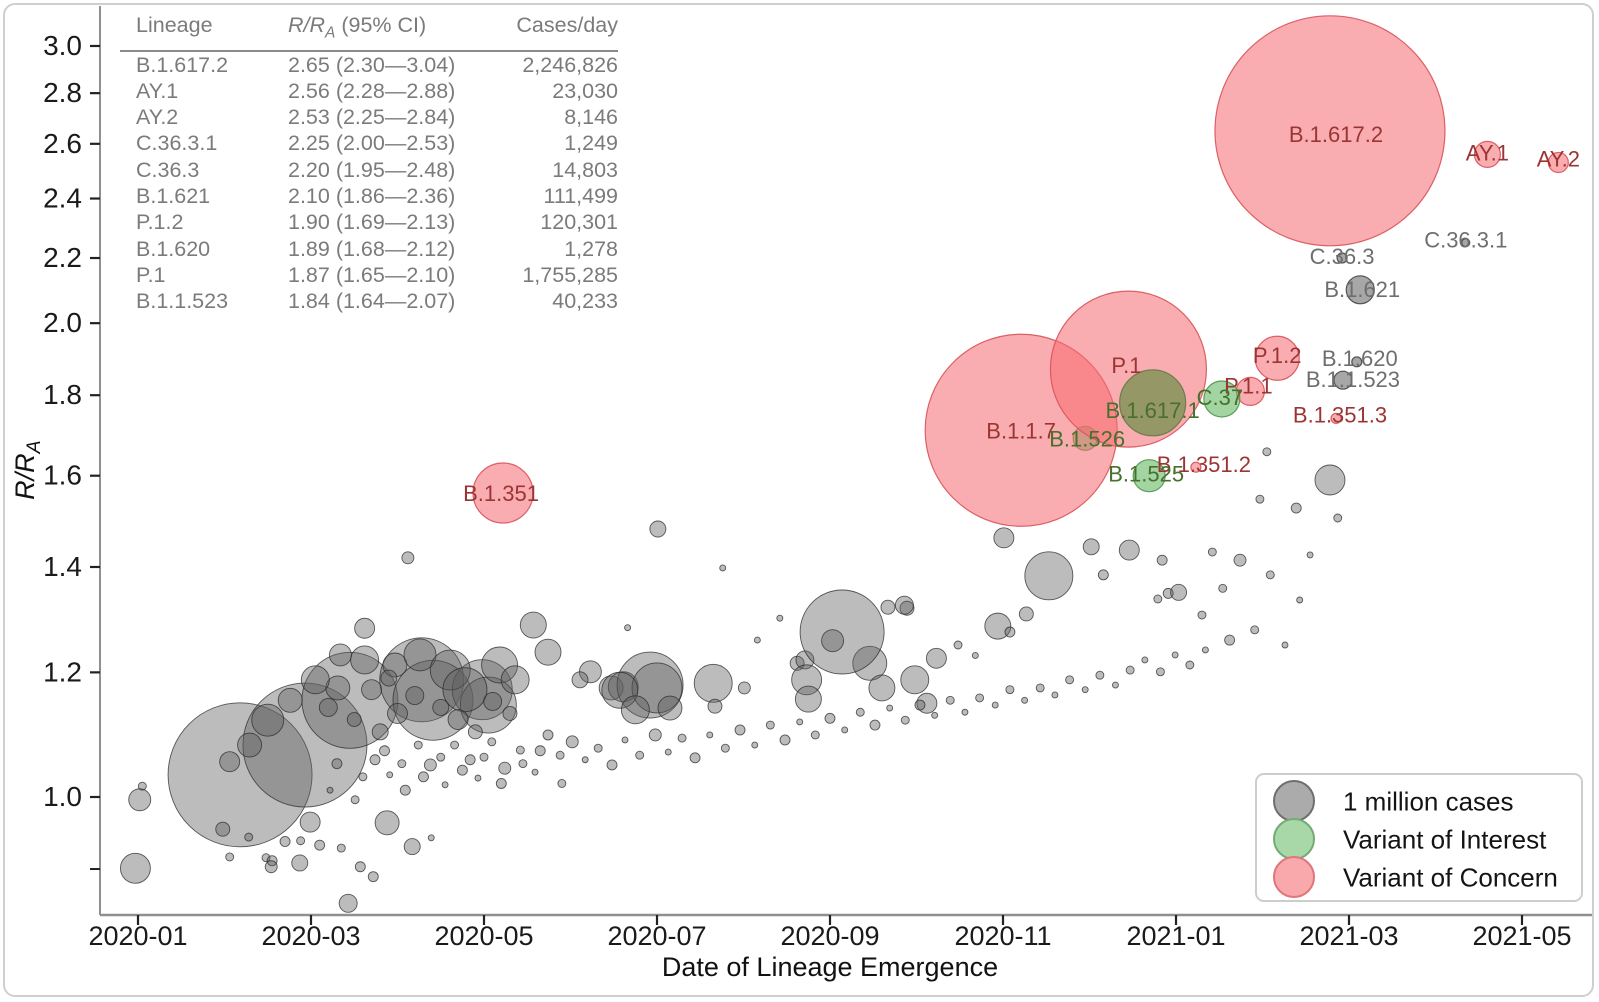 The image size is (1599, 1002). I want to click on ci-cell: 2.53 (2.25—2.84), so click(372, 117).